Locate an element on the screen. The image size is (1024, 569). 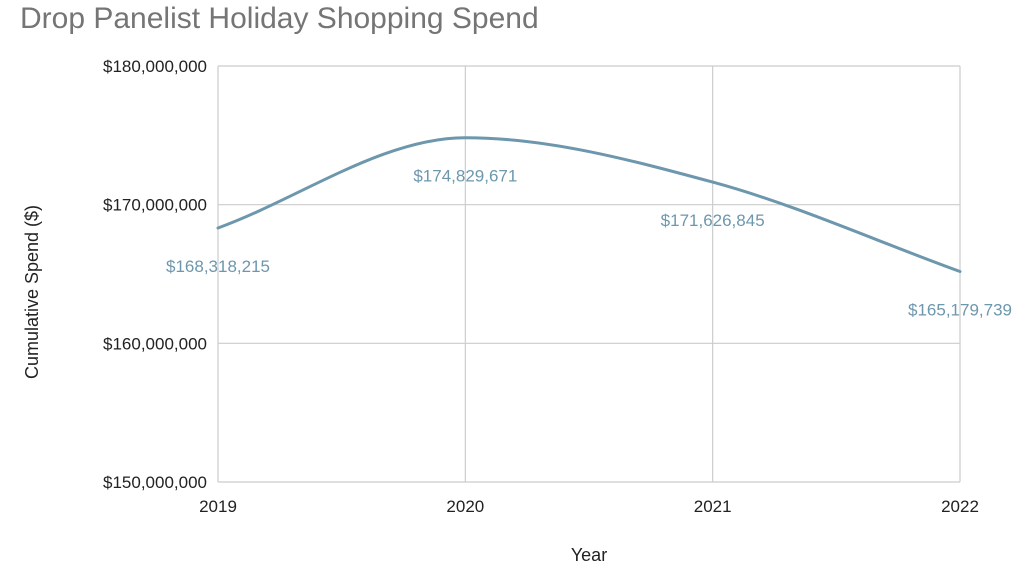
y-tick-label: $180,000,000 is located at coordinates (155, 66).